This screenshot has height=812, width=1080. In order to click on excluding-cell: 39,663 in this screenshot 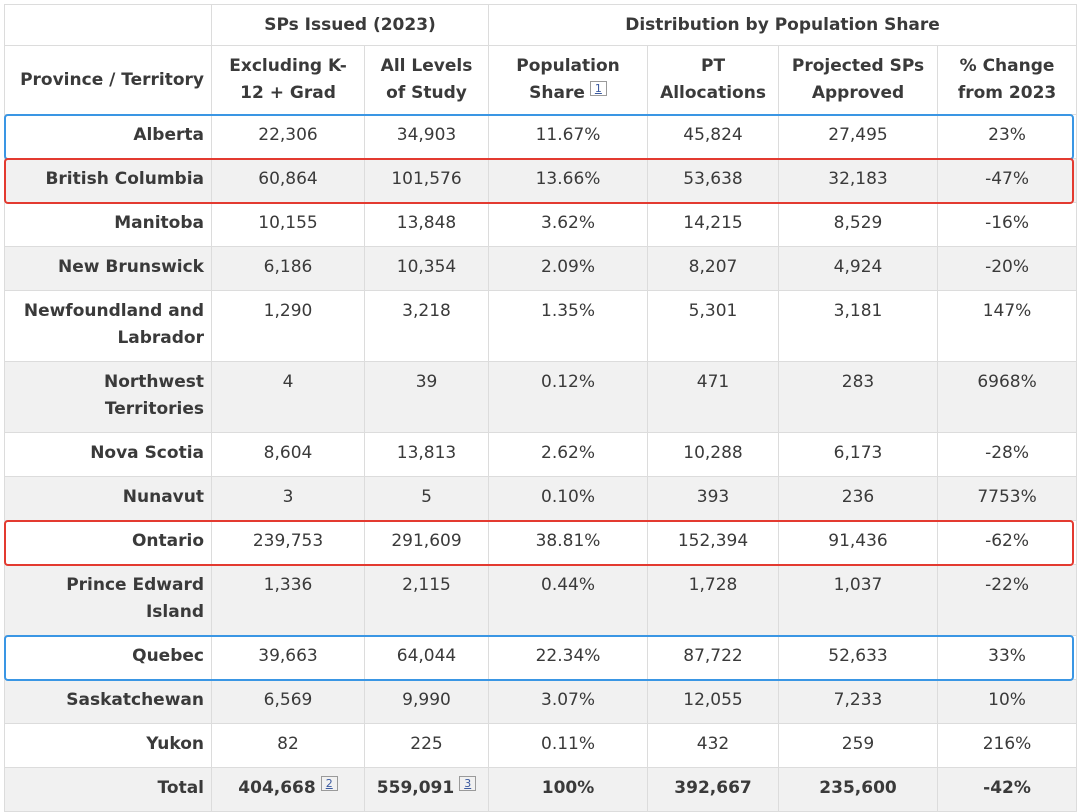, I will do `click(288, 657)`.